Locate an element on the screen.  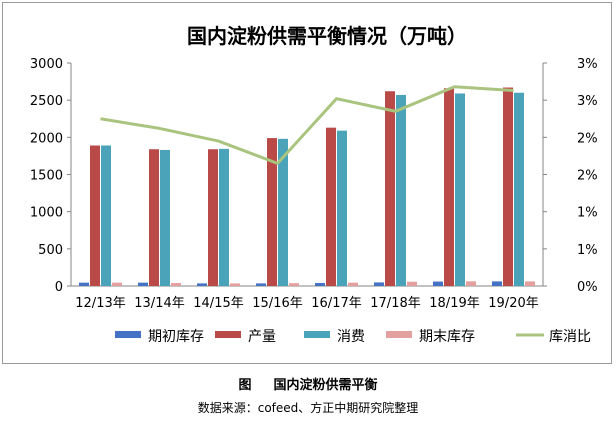
x-tick-label: 18/19年 is located at coordinates (454, 303).